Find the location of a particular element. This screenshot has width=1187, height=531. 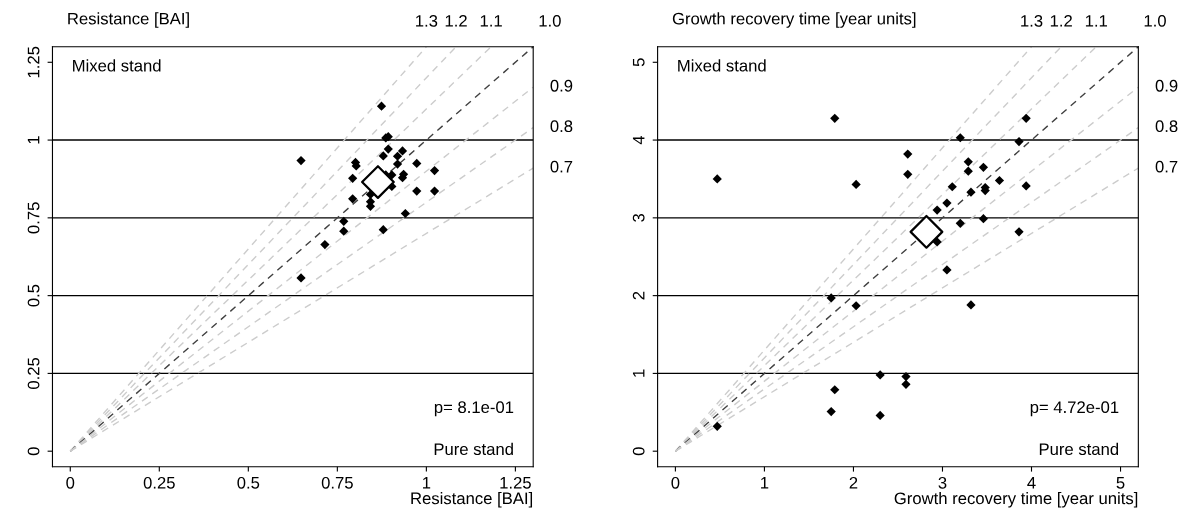

y-tick-label: 0.25 is located at coordinates (33, 373).